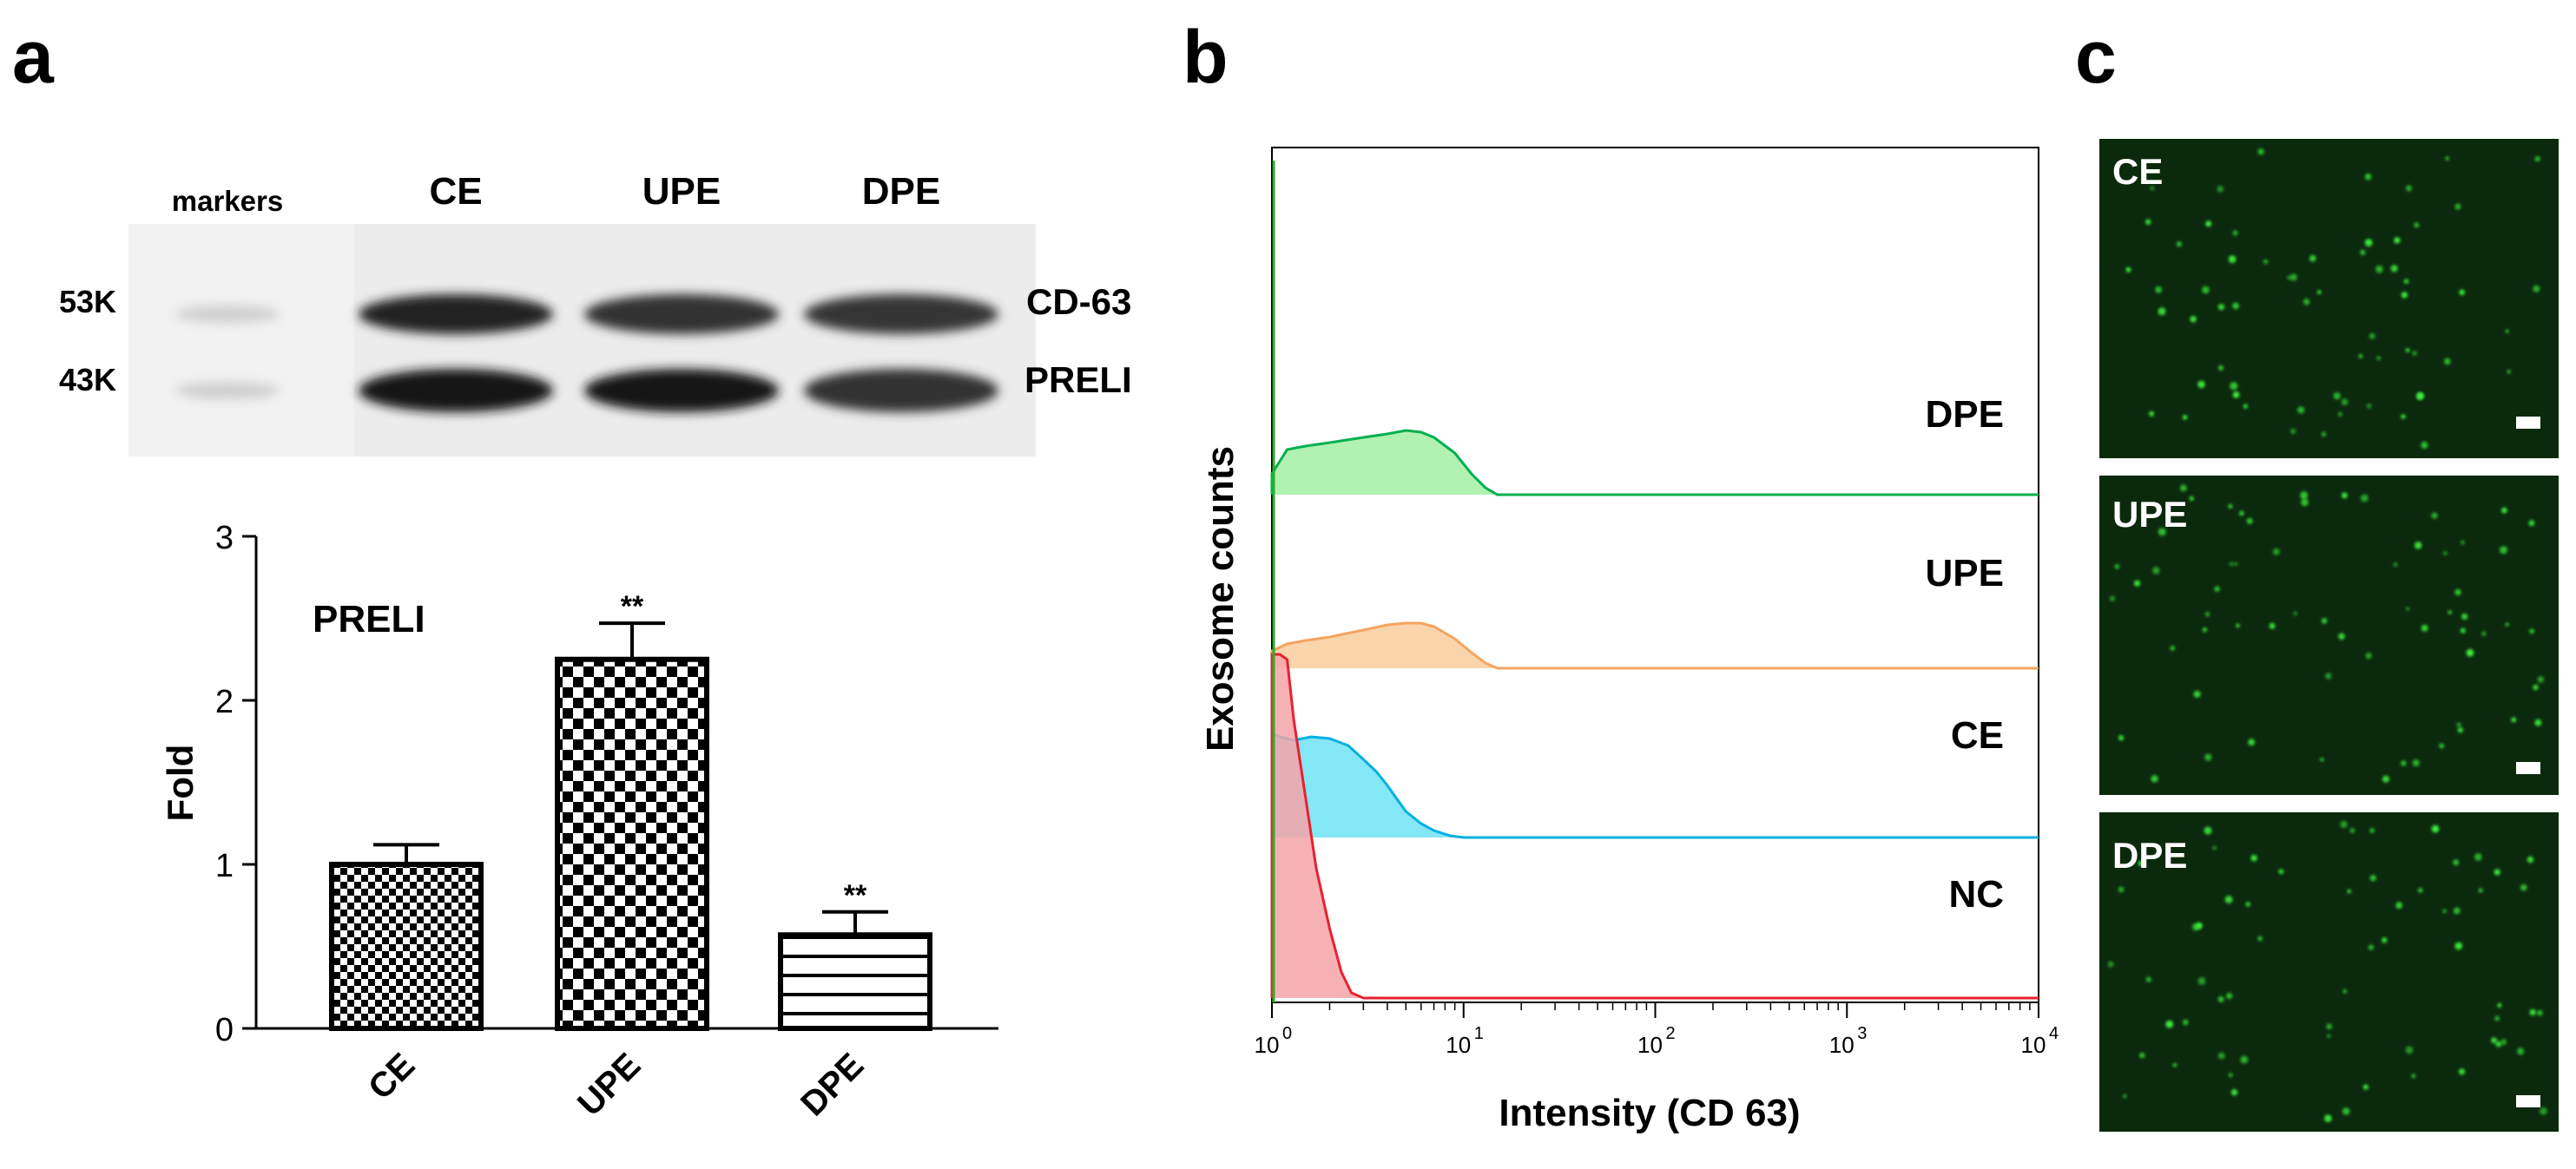 This screenshot has width=2576, height=1169. Describe the element at coordinates (1654, 826) in the screenshot. I see `series-line-nc` at that location.